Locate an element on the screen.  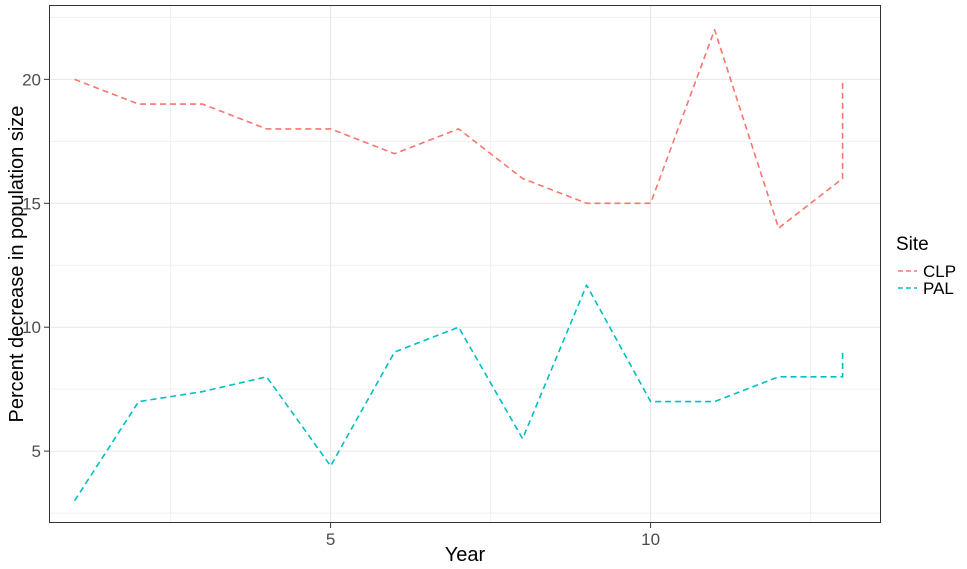
y-tick-label: 15 is located at coordinates (31, 203).